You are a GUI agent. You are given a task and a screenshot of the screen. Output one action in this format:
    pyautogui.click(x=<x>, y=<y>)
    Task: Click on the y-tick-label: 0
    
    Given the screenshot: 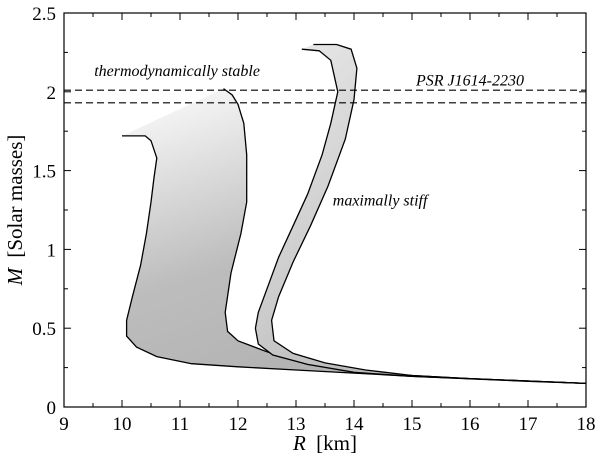 What is the action you would take?
    pyautogui.click(x=52, y=408)
    